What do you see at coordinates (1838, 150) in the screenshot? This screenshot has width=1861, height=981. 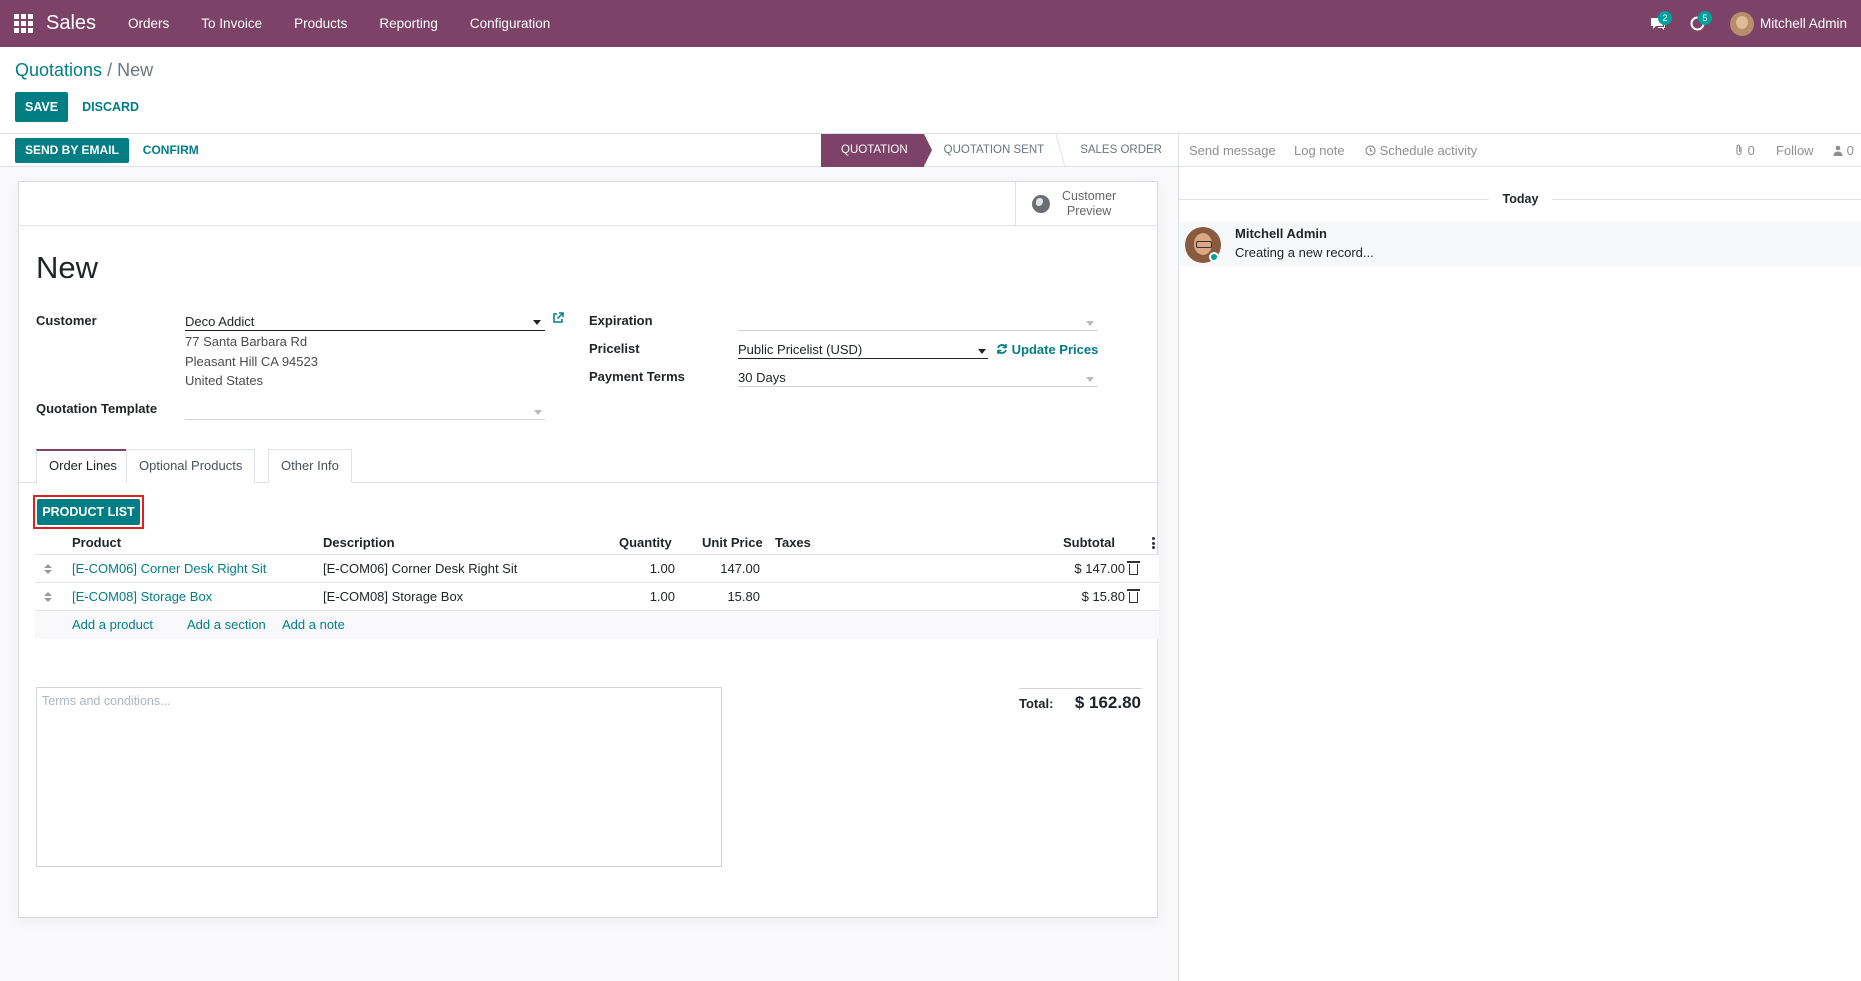 I see `user-icon` at bounding box center [1838, 150].